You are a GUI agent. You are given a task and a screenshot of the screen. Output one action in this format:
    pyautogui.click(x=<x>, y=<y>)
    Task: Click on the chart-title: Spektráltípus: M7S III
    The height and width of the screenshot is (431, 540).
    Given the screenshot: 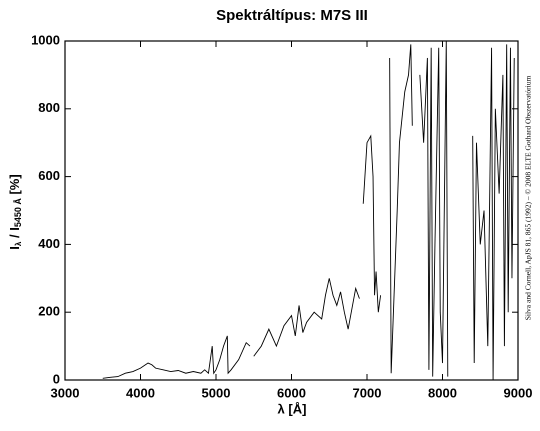 What is the action you would take?
    pyautogui.click(x=292, y=15)
    